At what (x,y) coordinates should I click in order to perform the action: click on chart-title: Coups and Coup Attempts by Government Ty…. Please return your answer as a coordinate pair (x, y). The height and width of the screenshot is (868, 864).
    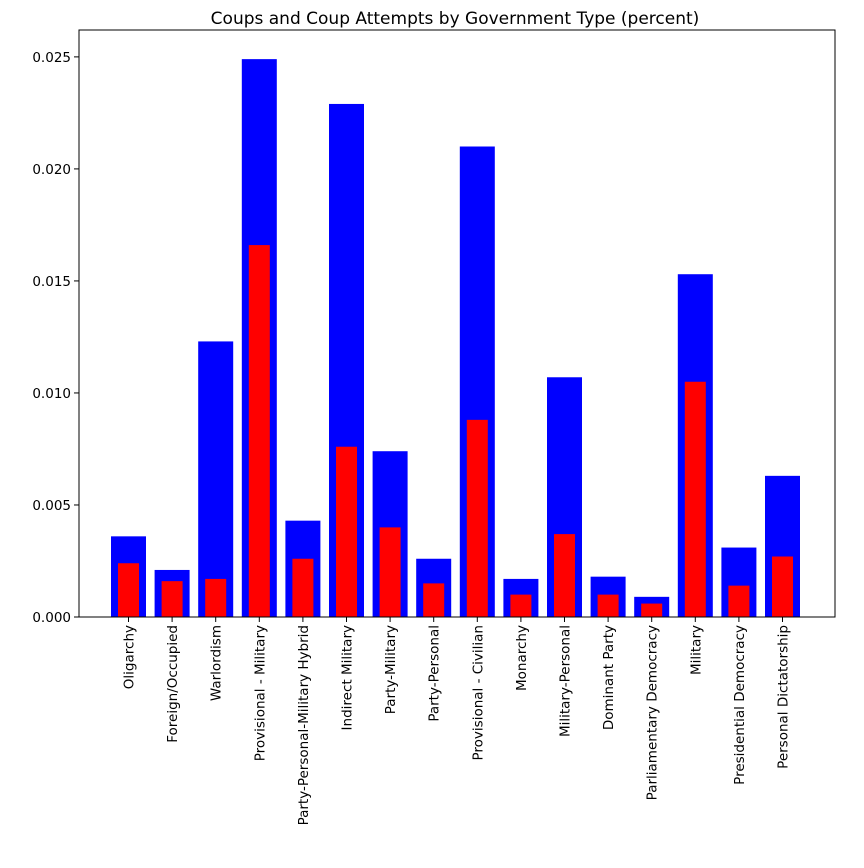
    Looking at the image, I should click on (455, 19).